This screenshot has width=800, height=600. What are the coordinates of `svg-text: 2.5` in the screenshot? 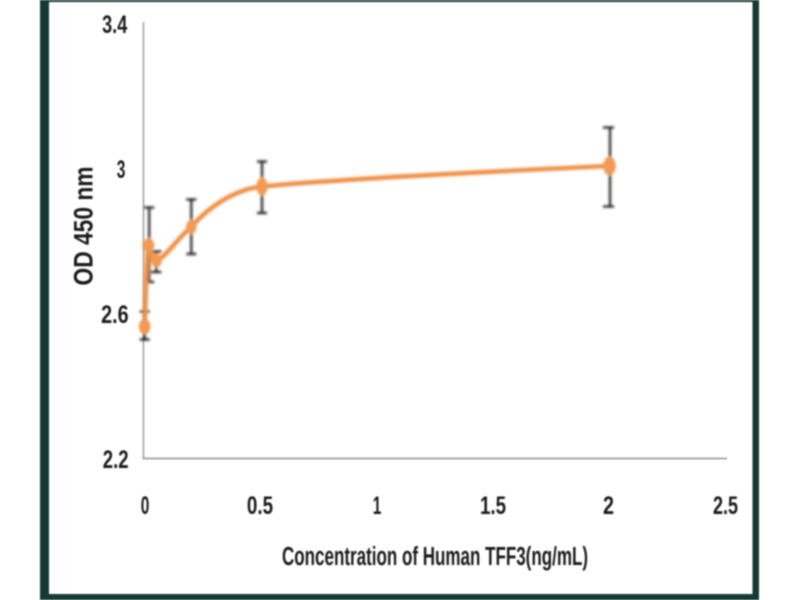 It's located at (725, 506).